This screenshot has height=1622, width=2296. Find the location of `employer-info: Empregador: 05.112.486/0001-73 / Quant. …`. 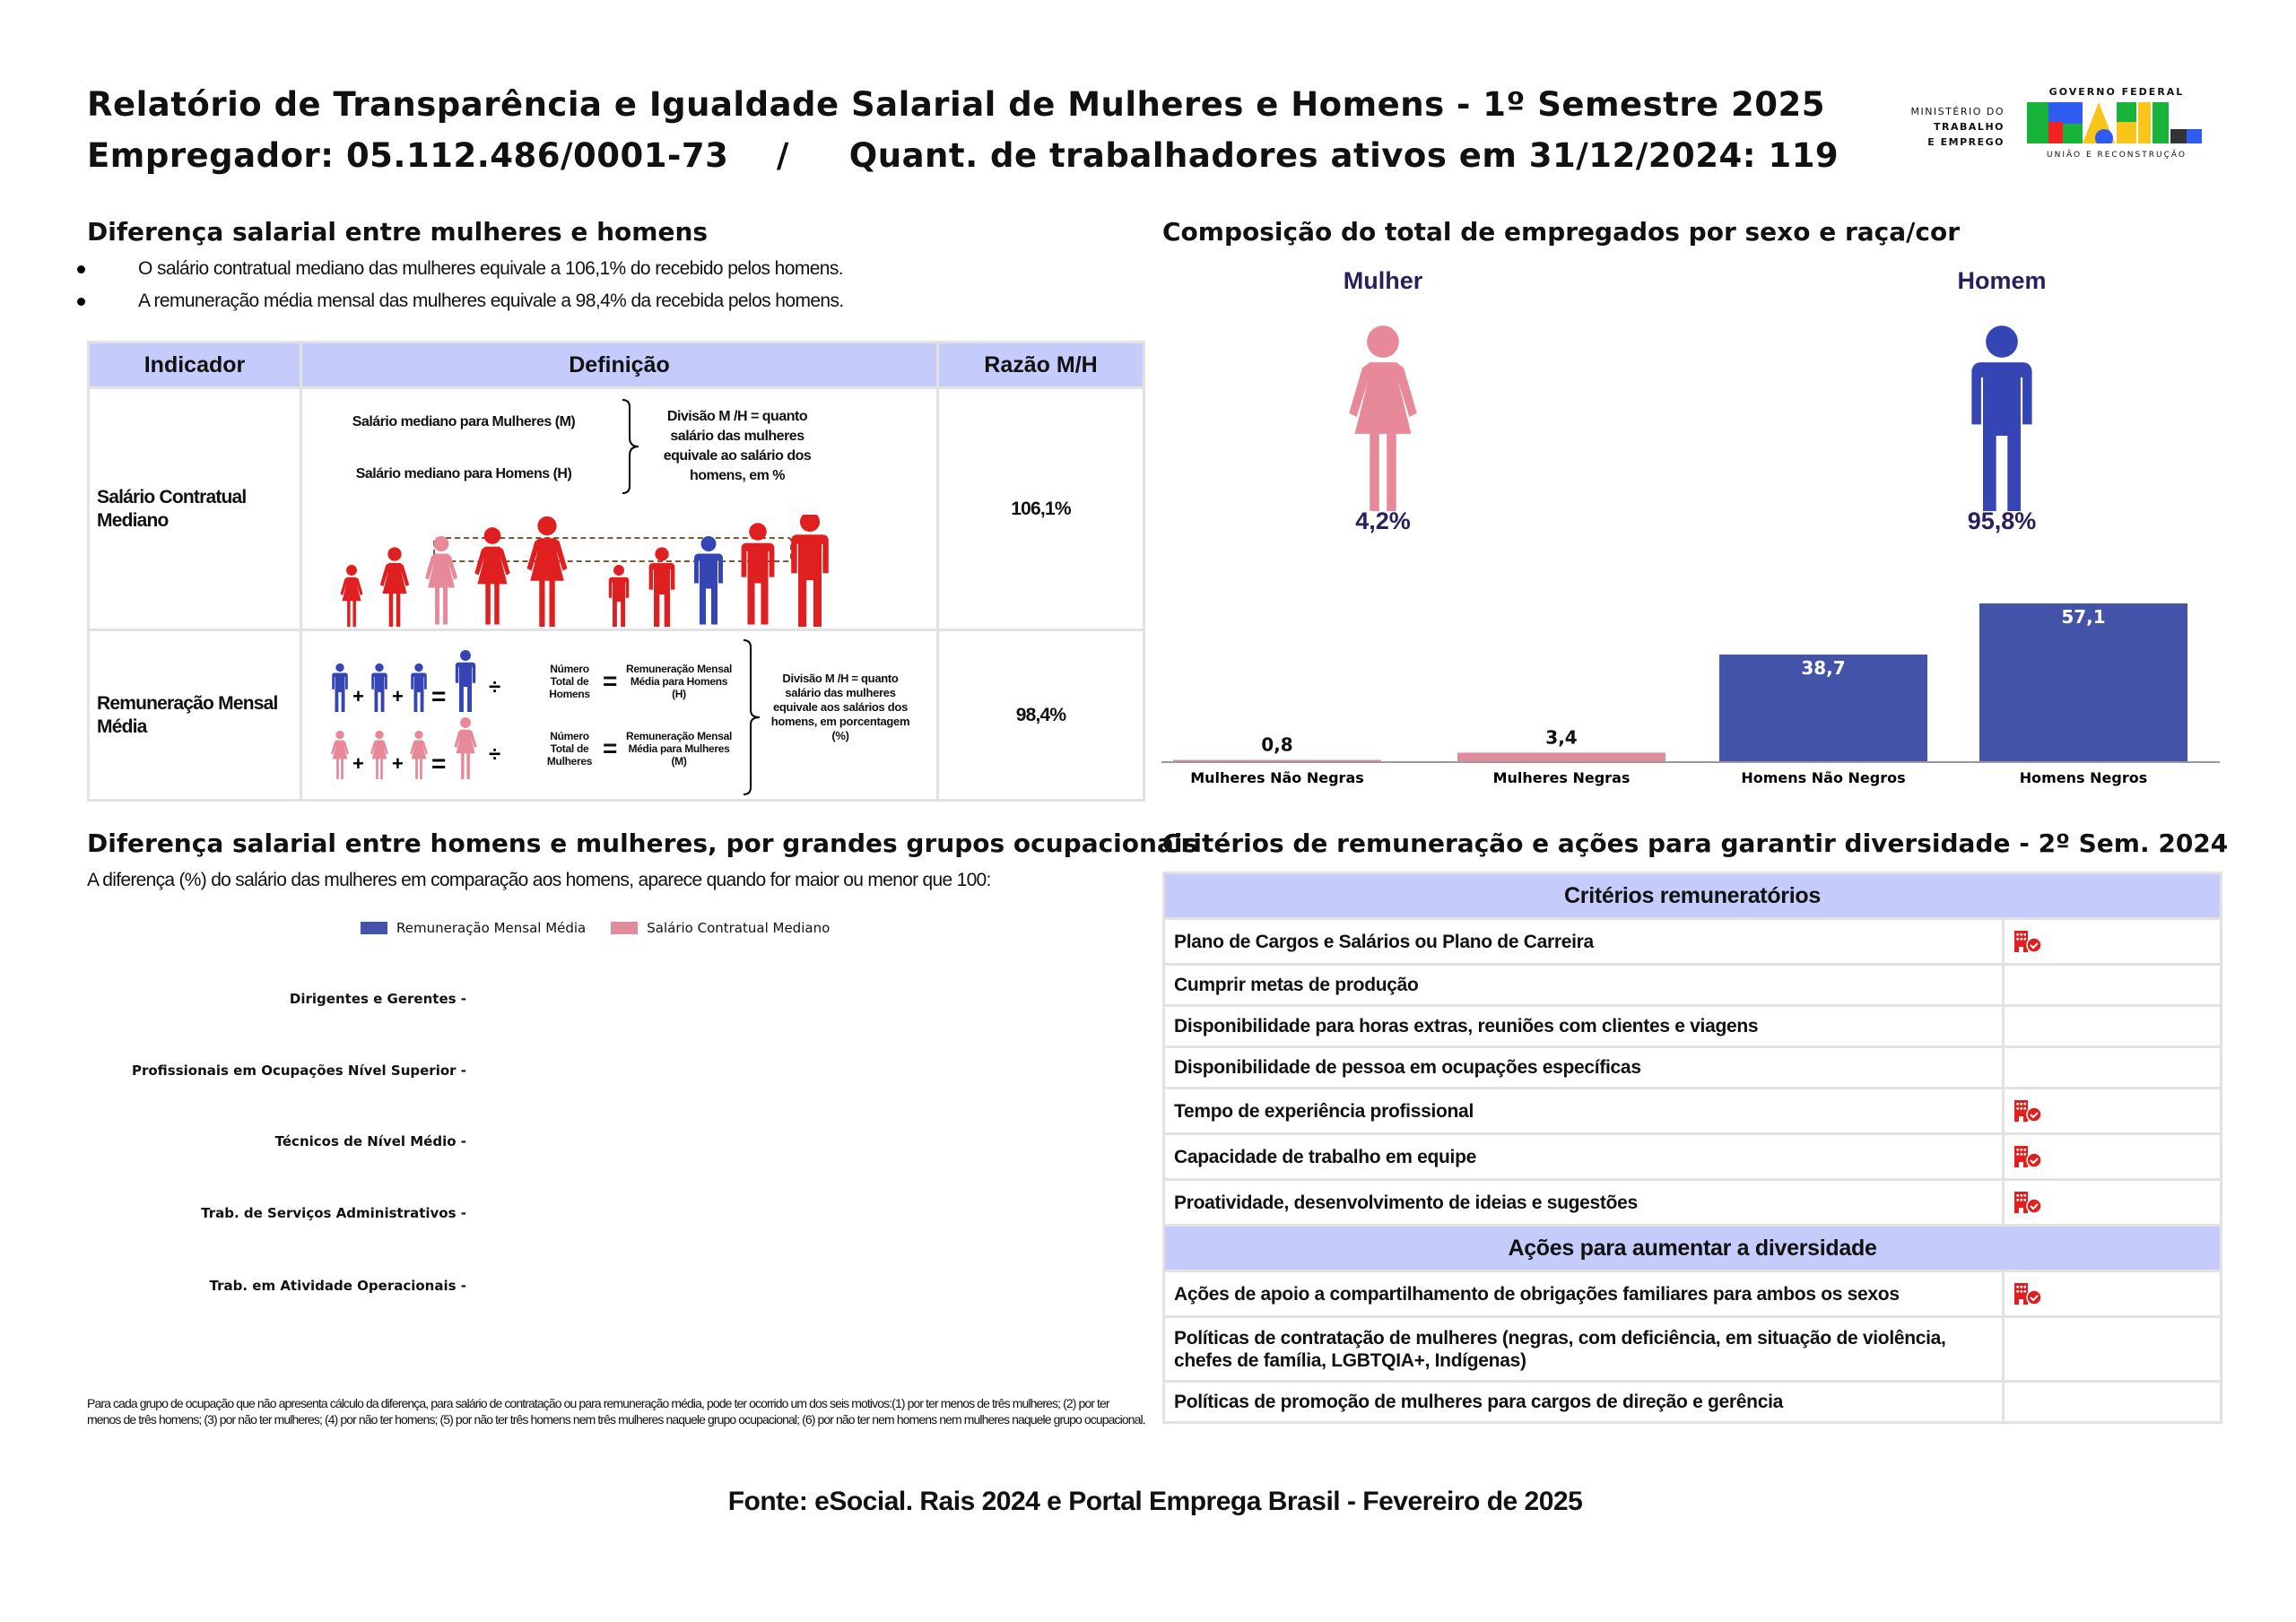

employer-info: Empregador: 05.112.486/0001-73 / Quant. … is located at coordinates (963, 155).